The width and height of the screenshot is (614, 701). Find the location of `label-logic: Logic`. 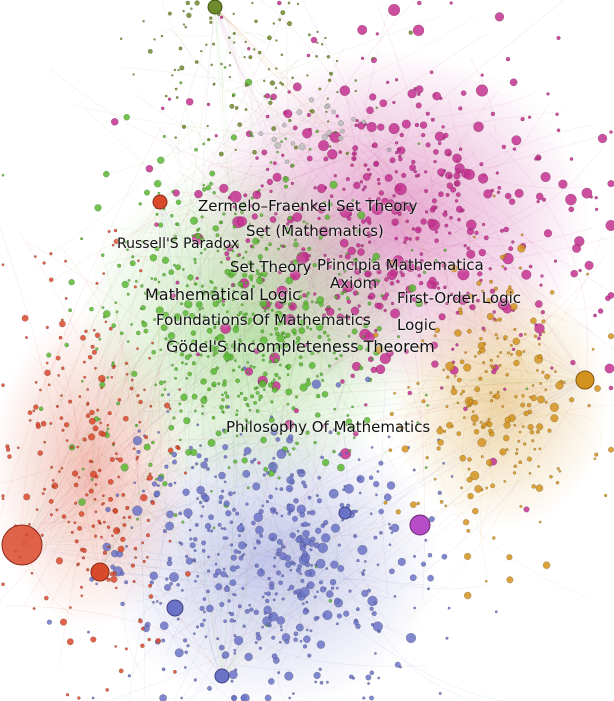

label-logic: Logic is located at coordinates (417, 325).